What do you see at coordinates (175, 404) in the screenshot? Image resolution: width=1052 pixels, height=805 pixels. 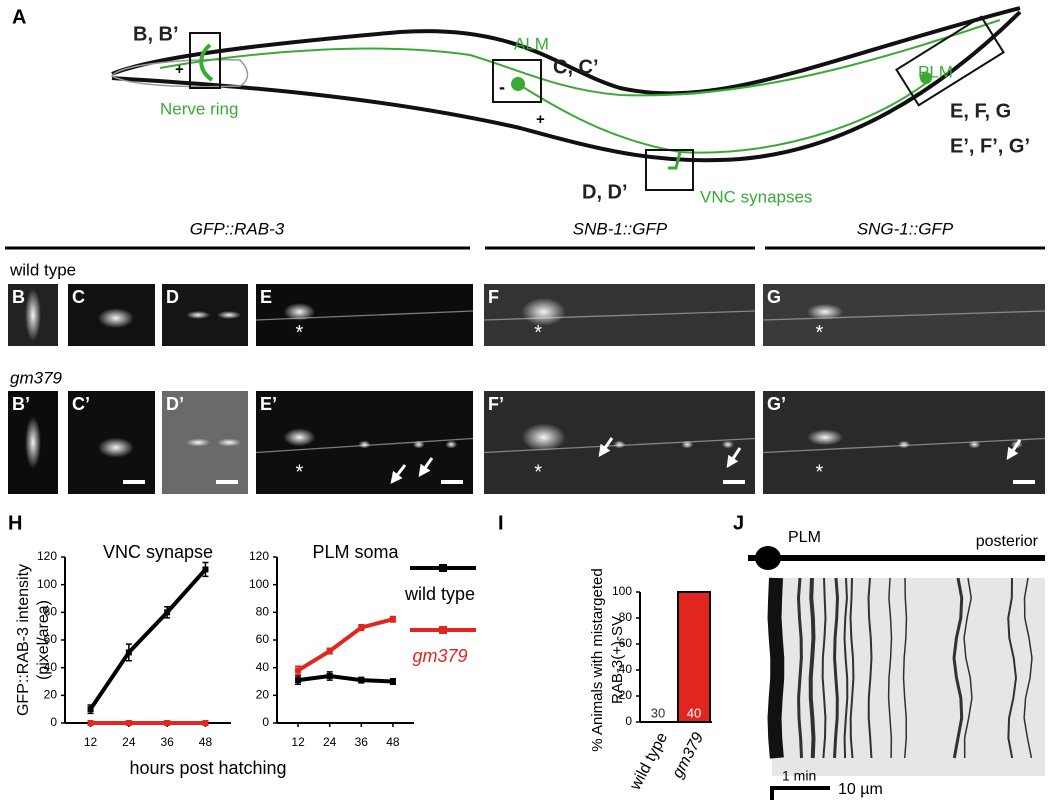 I see `panel-label: D’` at bounding box center [175, 404].